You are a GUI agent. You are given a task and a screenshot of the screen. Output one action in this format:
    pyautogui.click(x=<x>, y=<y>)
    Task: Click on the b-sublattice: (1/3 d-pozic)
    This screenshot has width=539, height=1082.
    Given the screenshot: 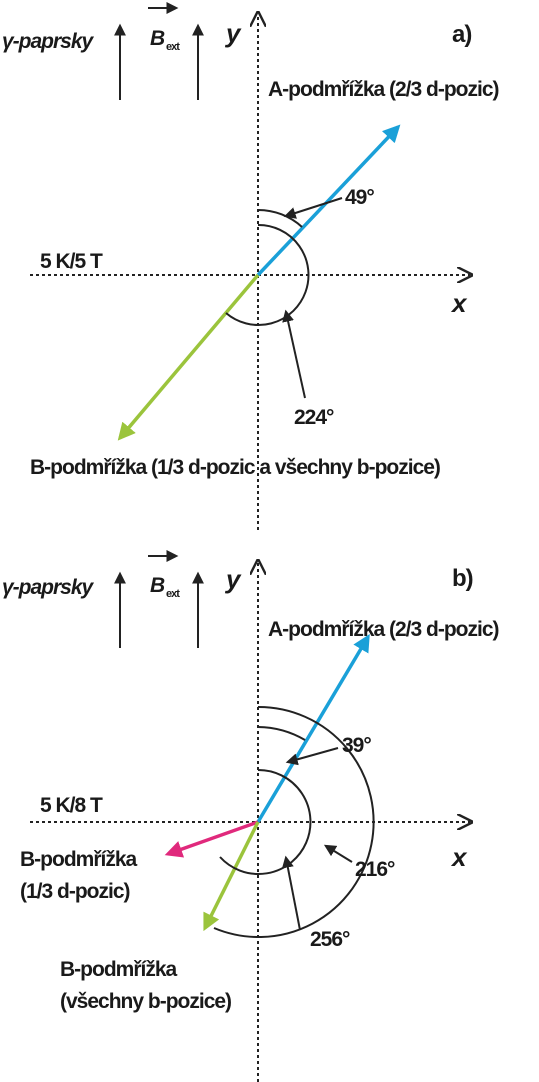 What is the action you would take?
    pyautogui.click(x=75, y=891)
    